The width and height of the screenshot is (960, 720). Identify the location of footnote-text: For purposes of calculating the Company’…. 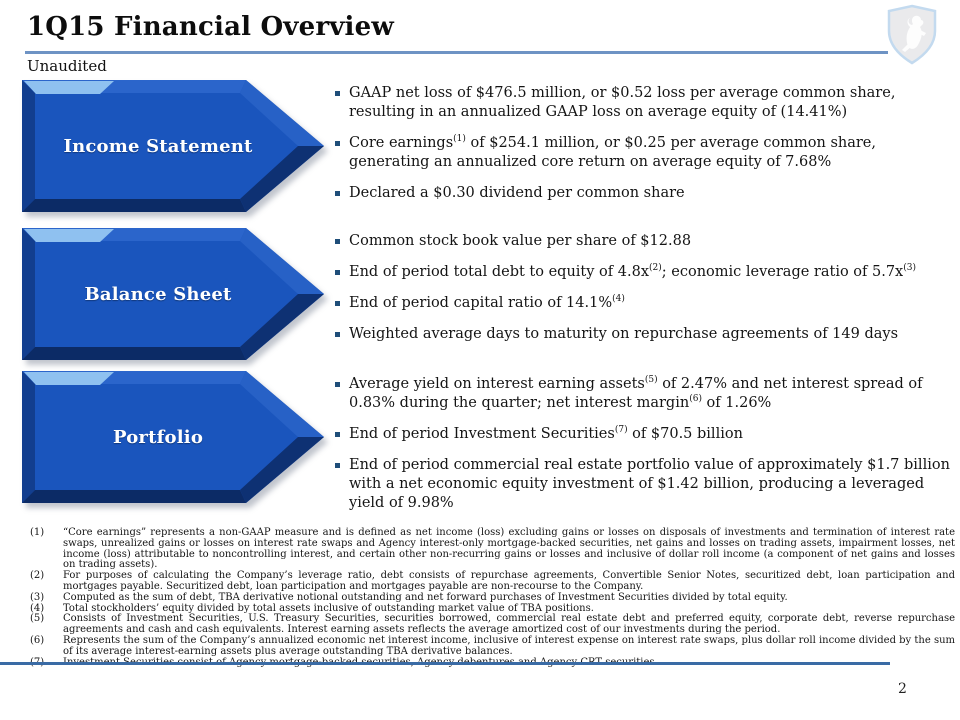
(509, 581).